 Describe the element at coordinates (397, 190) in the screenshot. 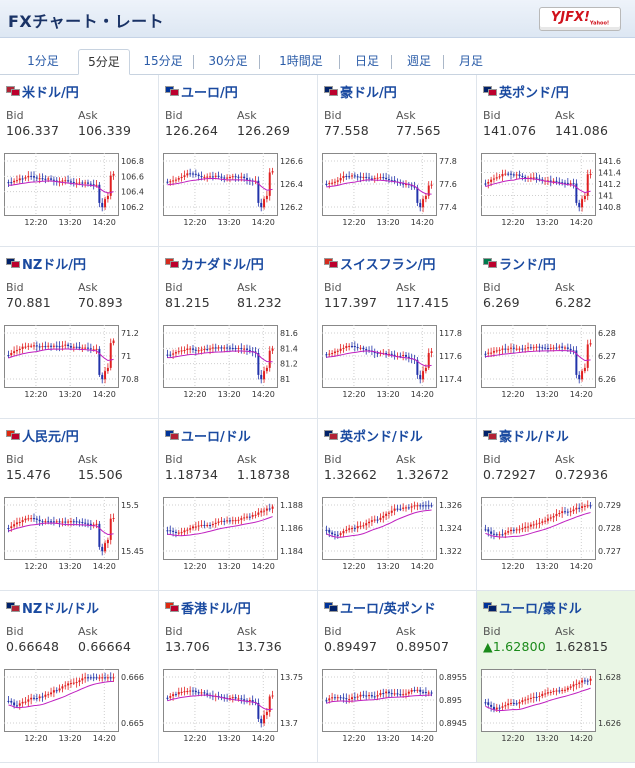

I see `candlestick-chart: 77.8 77.6 77.4 12:20 13:20 14:20` at that location.